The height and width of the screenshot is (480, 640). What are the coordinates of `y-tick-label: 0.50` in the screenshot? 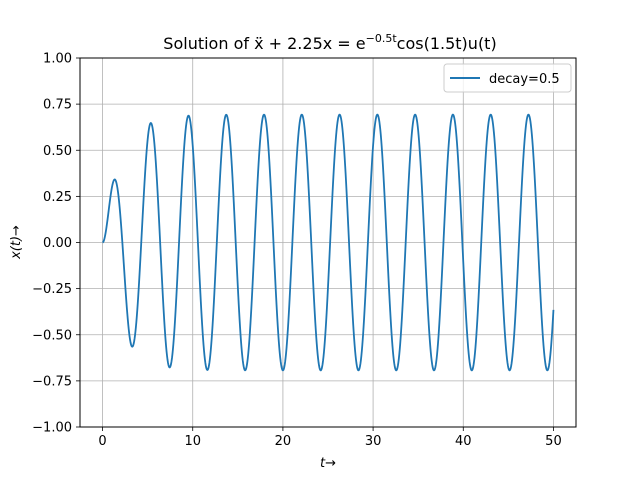 It's located at (57, 151).